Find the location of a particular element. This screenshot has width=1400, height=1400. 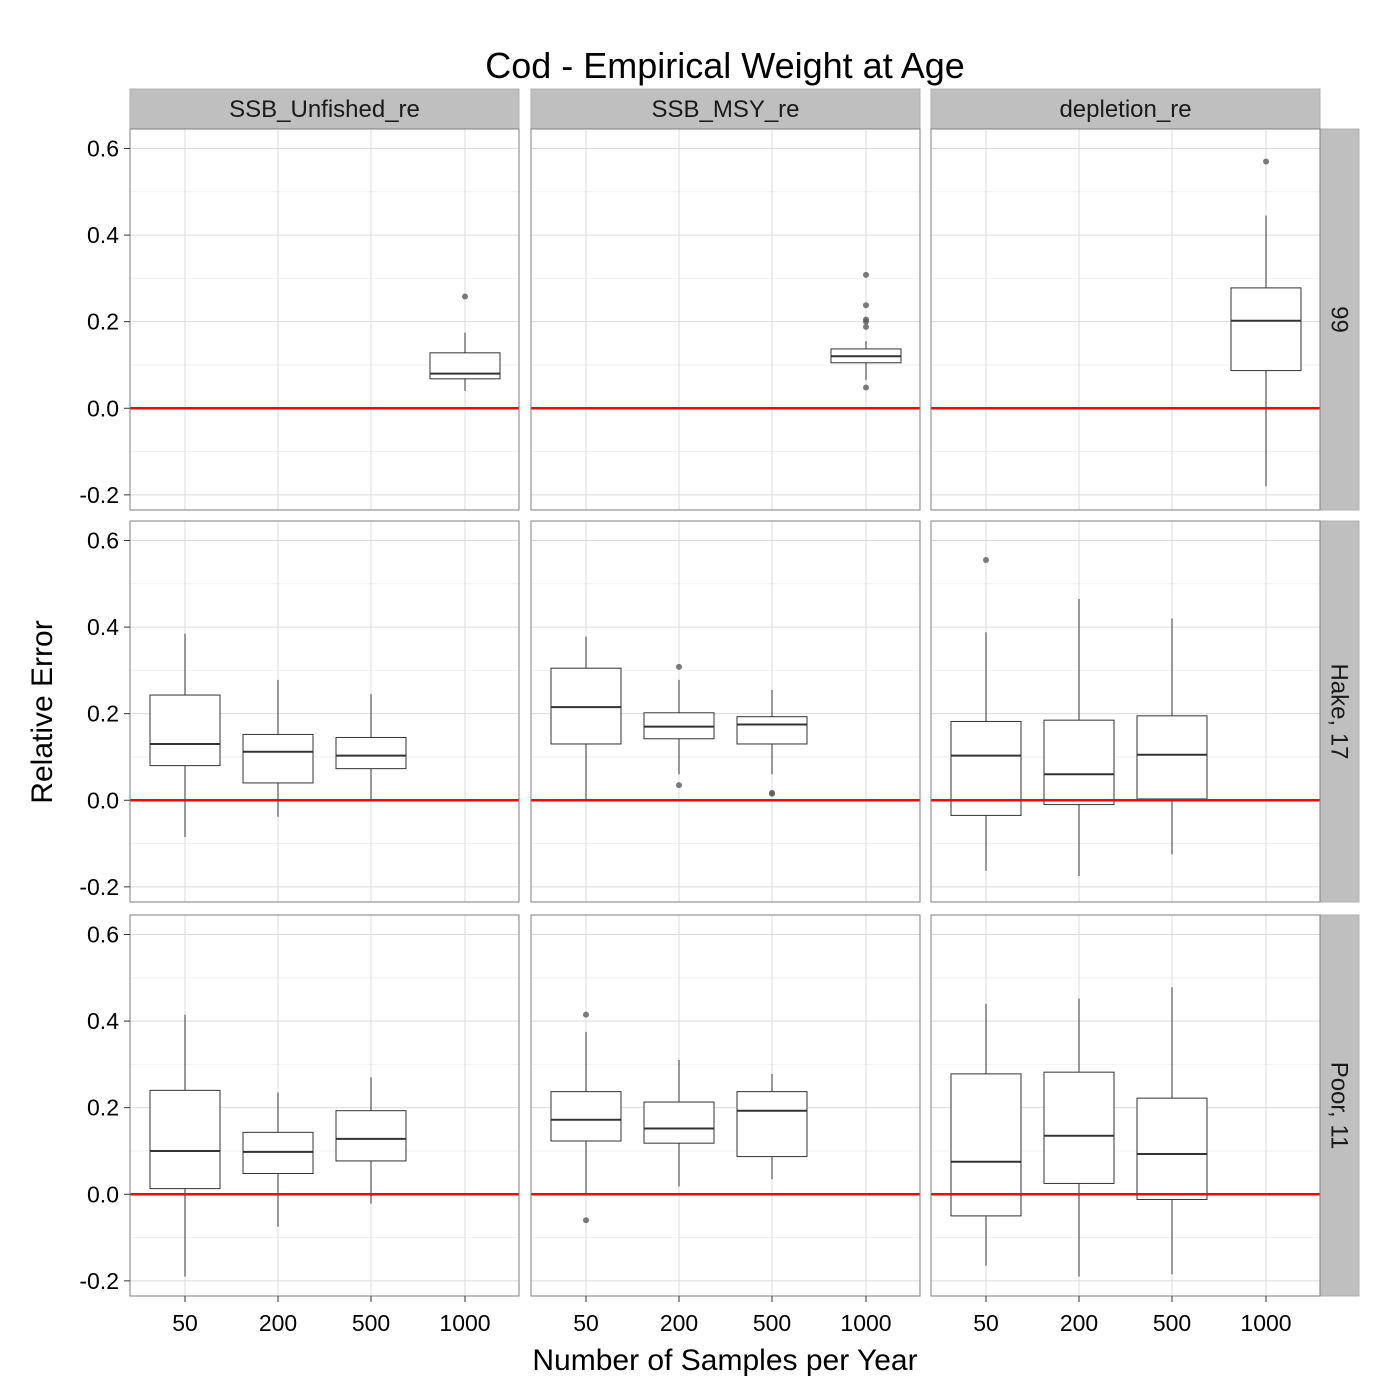

x-axis-title: Number of Samples per Year is located at coordinates (724, 1360).